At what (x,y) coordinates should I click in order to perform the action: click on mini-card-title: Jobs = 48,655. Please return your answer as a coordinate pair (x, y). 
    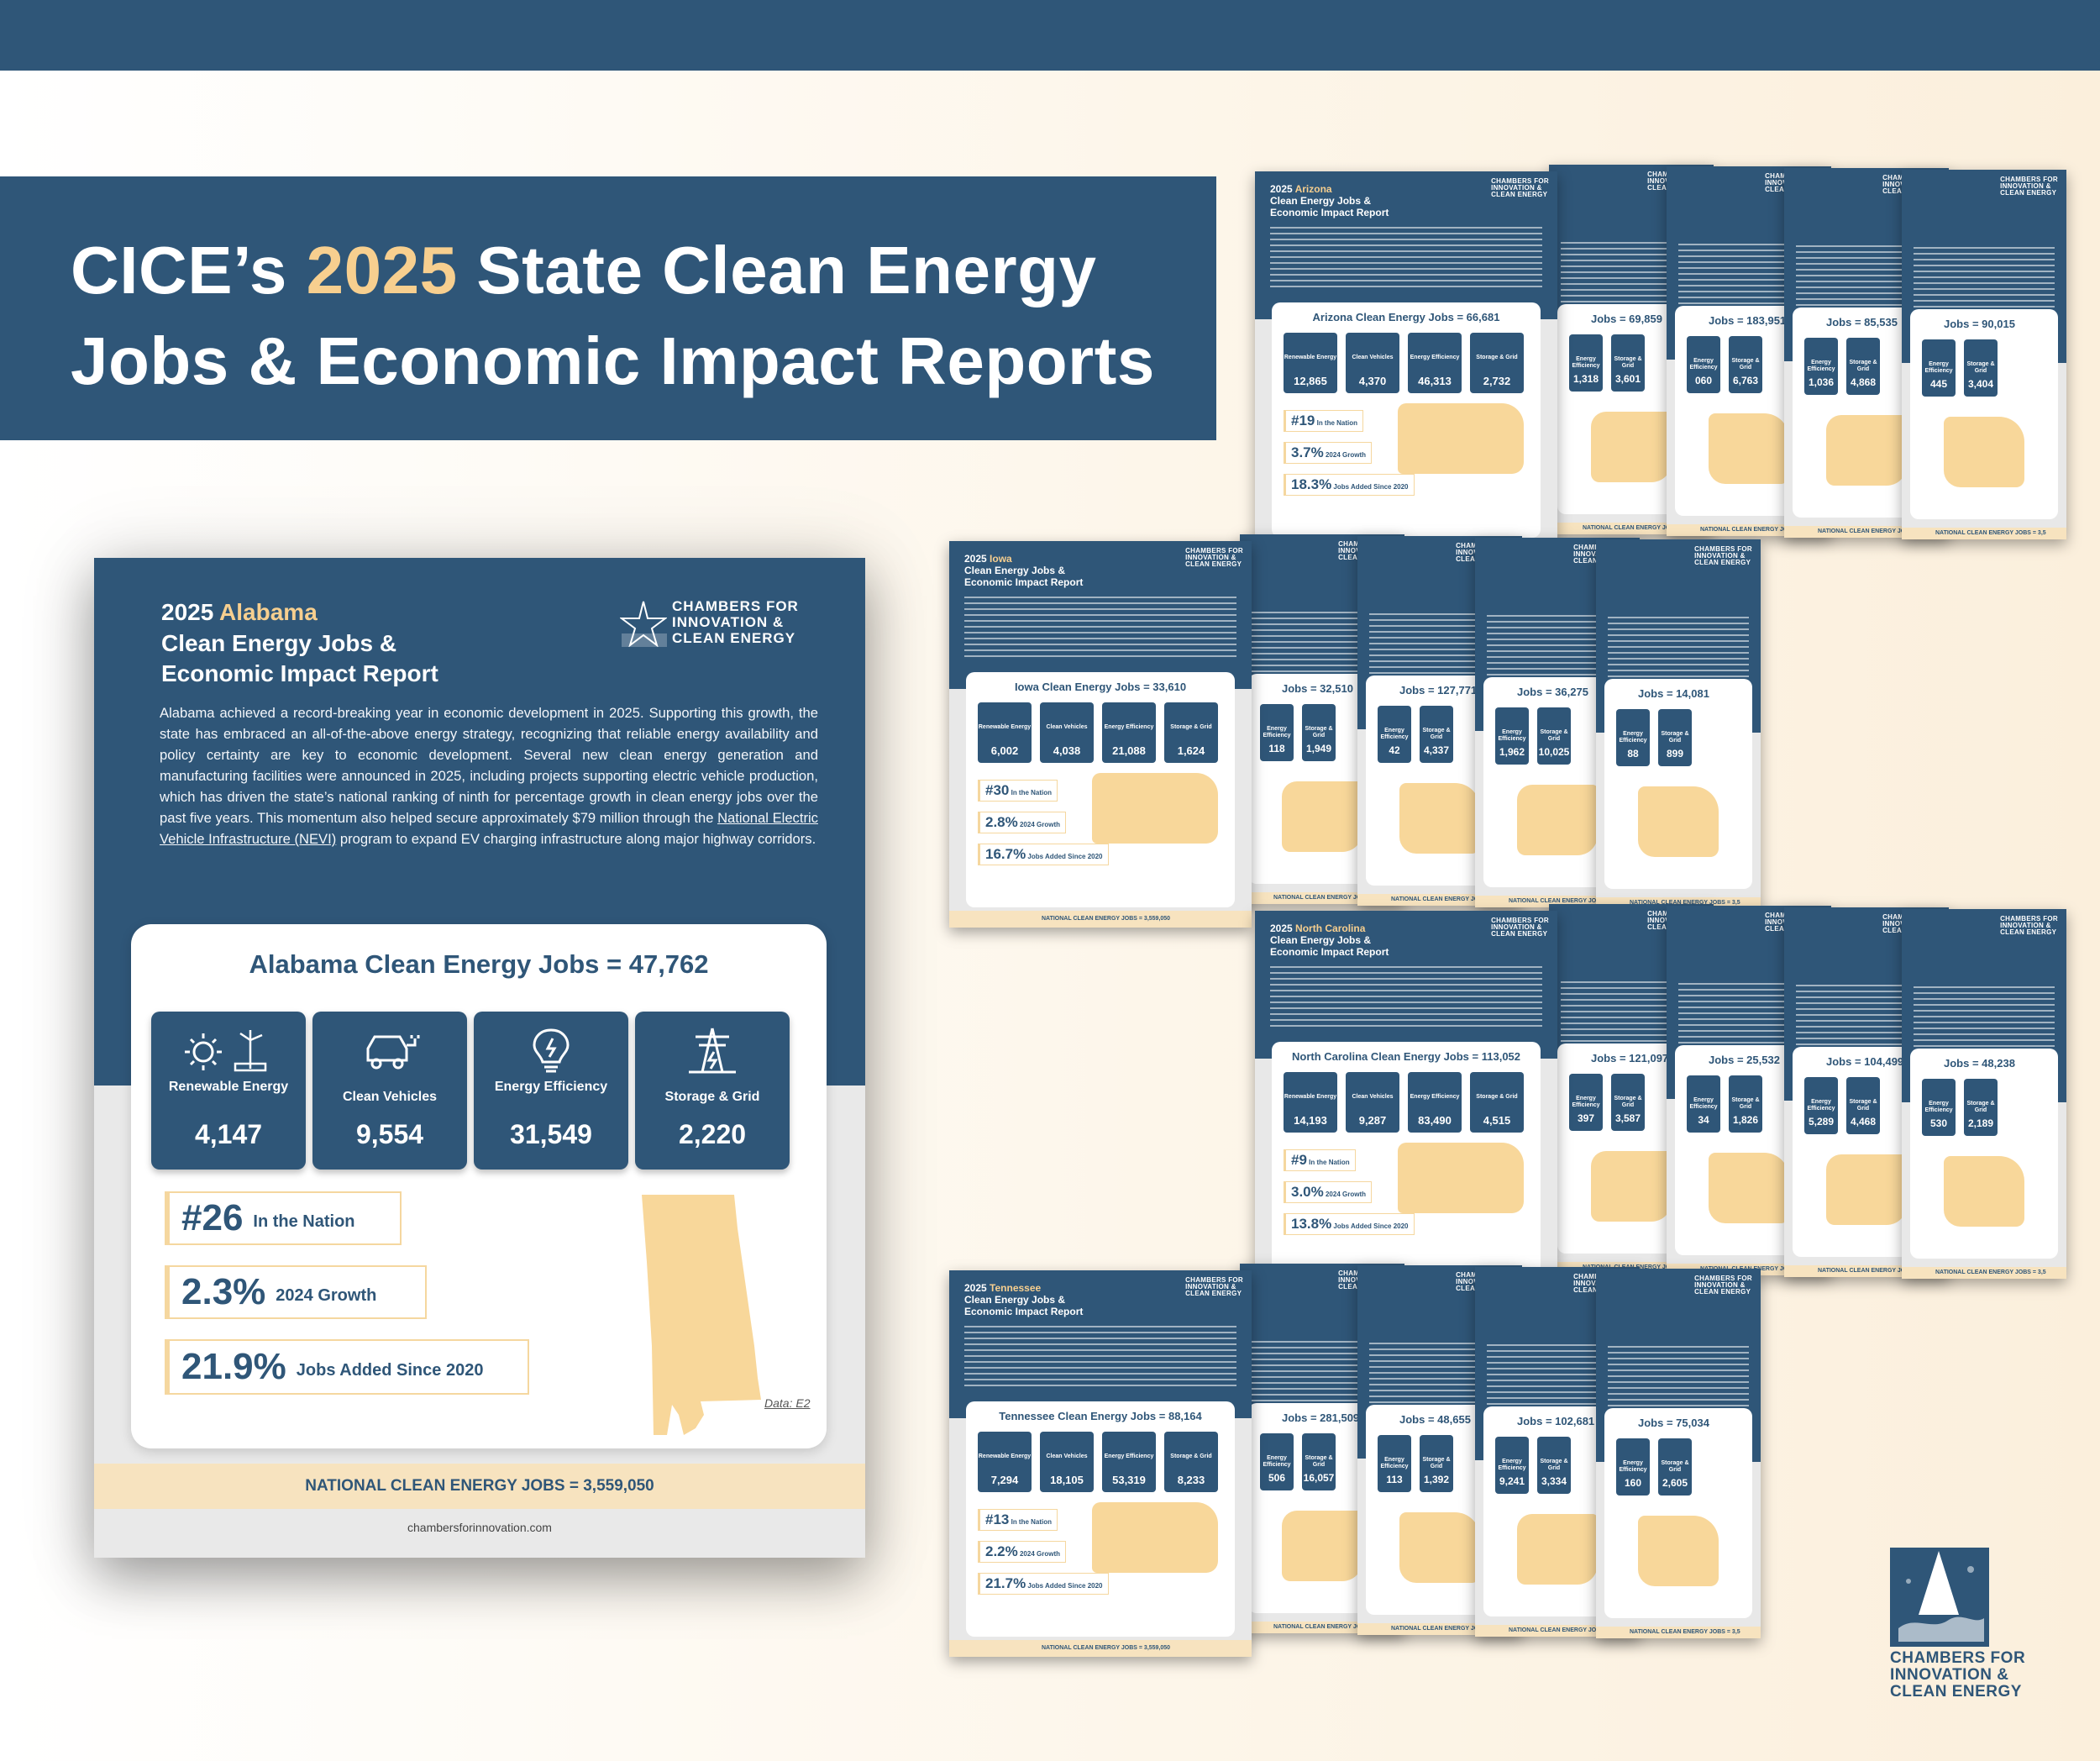
    Looking at the image, I should click on (1435, 1419).